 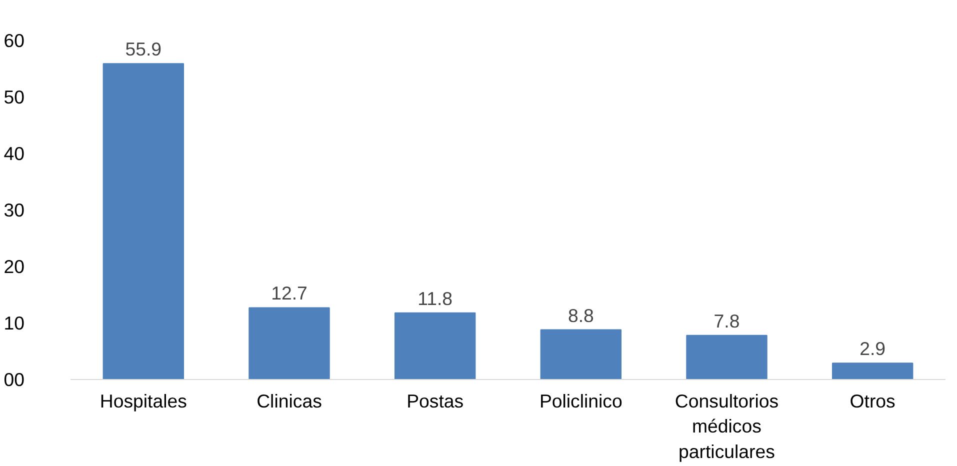 I want to click on x-tick-label: Hospitales, so click(x=143, y=401).